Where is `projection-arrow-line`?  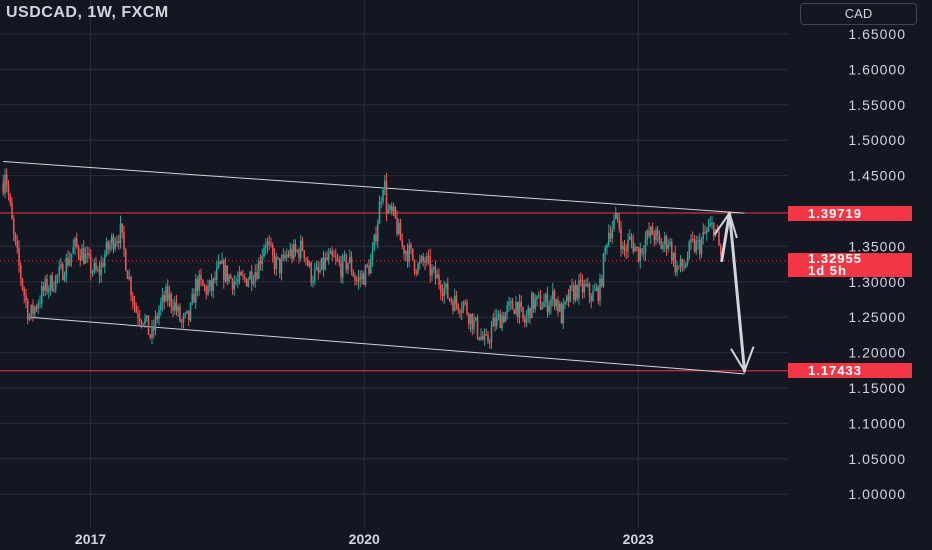 projection-arrow-line is located at coordinates (737, 292).